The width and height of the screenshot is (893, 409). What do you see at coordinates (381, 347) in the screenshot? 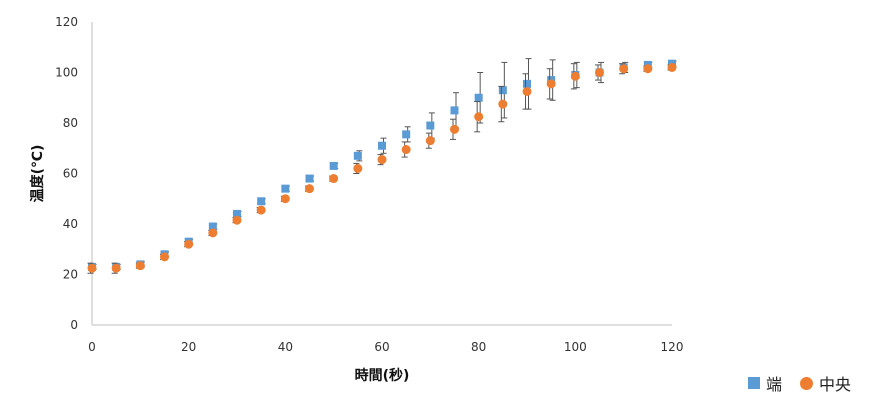
I see `x-tick-label: 60` at bounding box center [381, 347].